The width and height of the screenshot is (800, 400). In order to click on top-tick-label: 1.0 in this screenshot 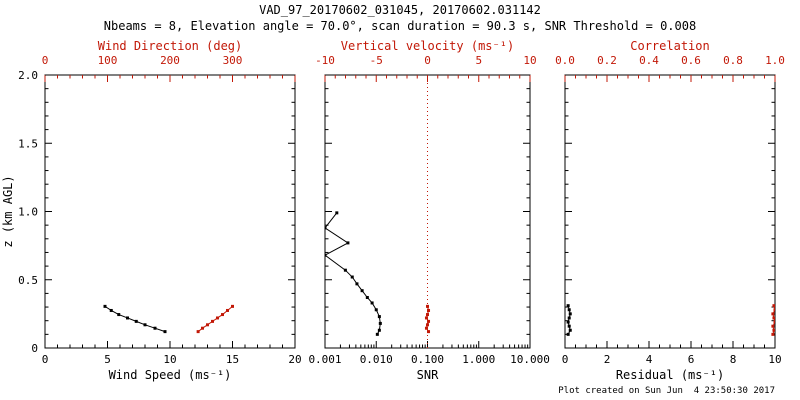, I will do `click(775, 60)`.